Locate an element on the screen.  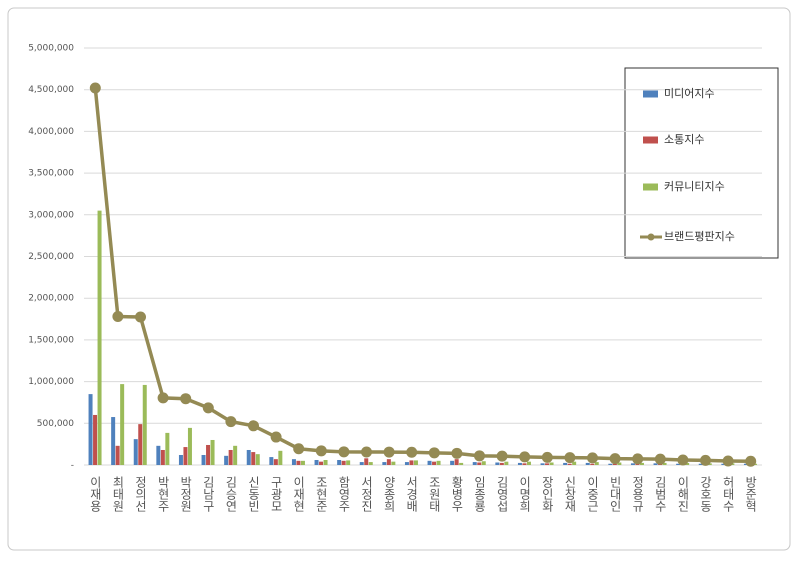
legend-label: 커뮤니티지수 is located at coordinates (694, 186).